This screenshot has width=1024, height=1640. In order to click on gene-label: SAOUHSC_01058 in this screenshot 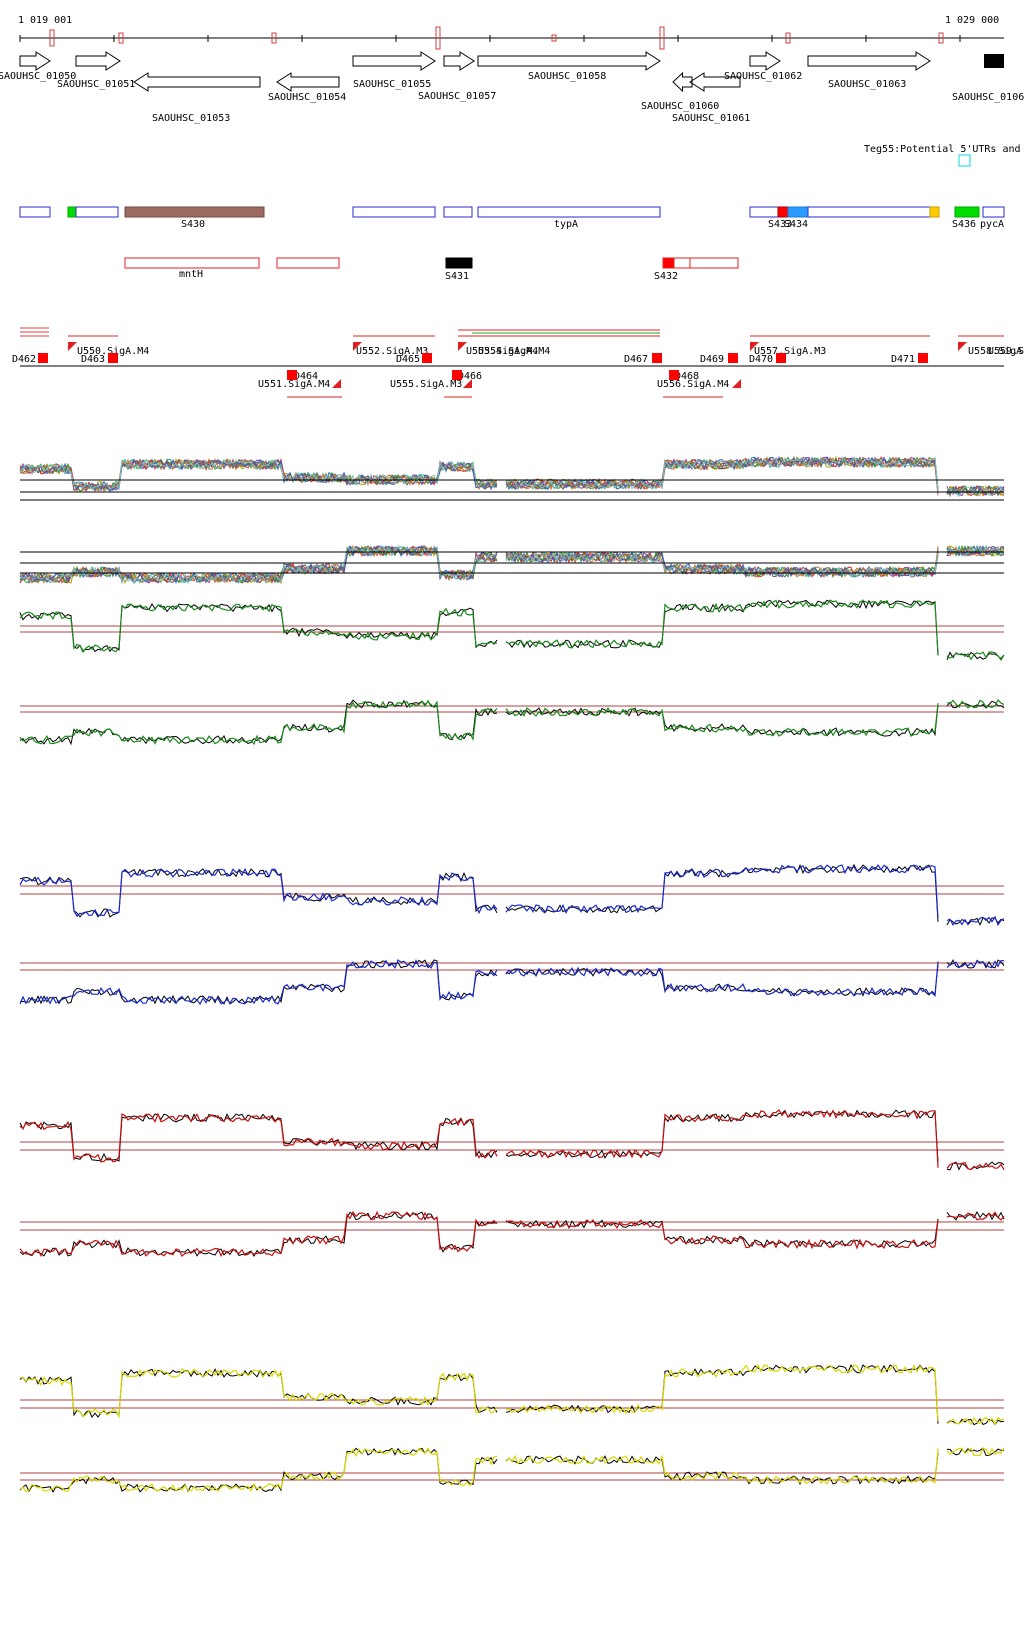, I will do `click(567, 76)`.